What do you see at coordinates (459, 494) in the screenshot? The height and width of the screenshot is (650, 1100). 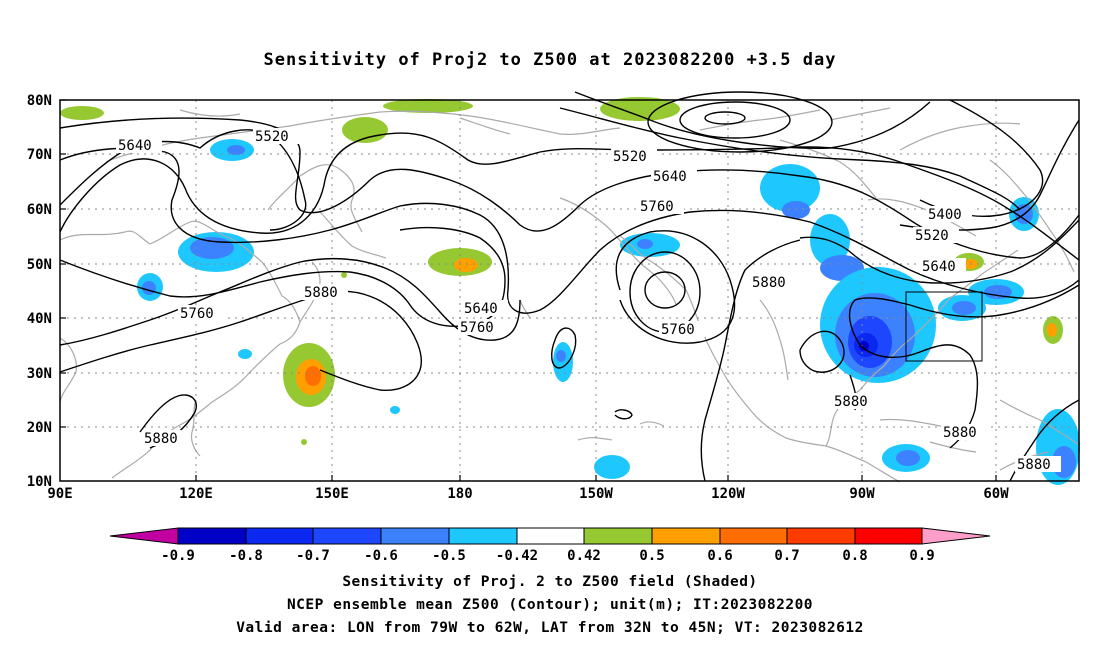 I see `lon-label: 180` at bounding box center [459, 494].